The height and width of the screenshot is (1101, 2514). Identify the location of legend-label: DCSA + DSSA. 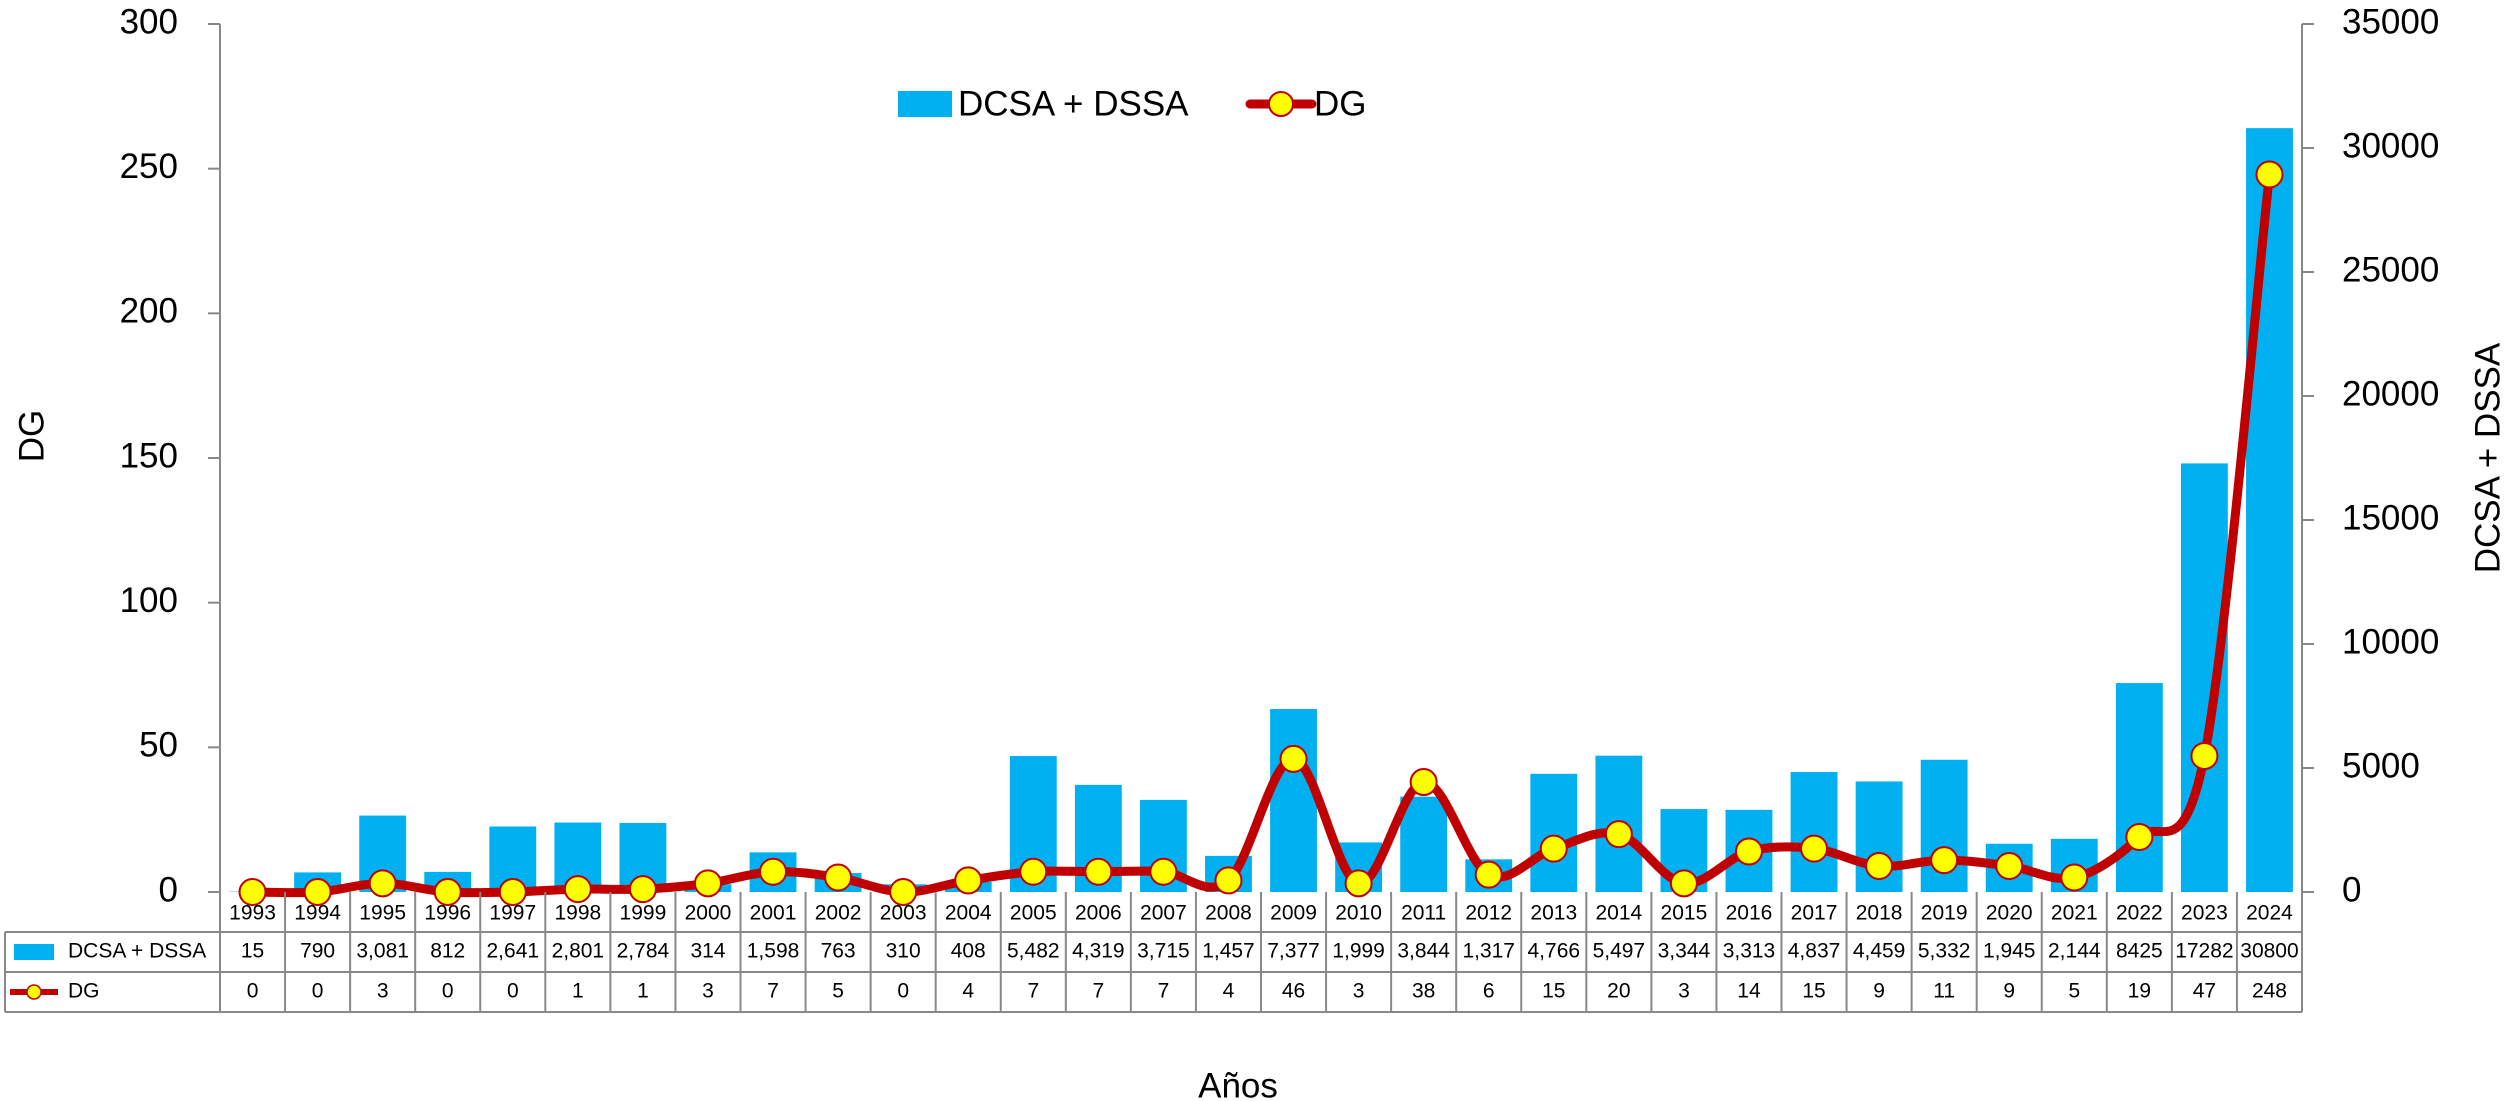
(1073, 103).